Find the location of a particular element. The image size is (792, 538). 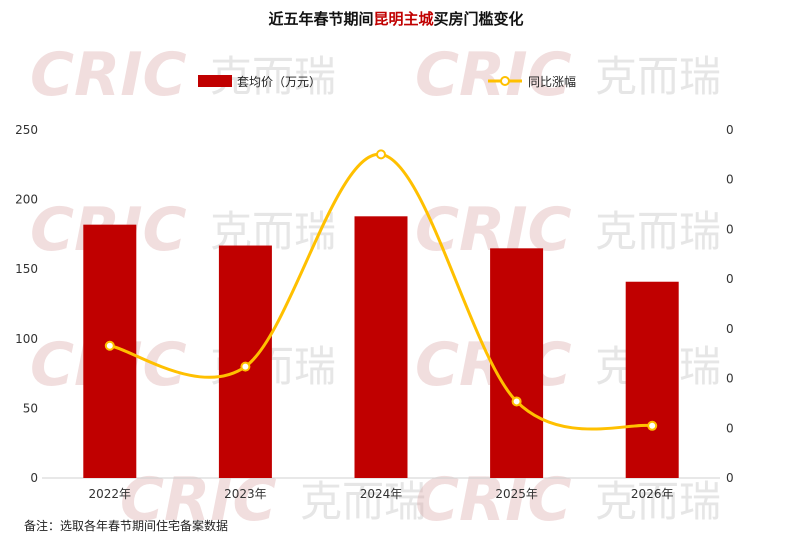

x-tick-label: 2022年 is located at coordinates (110, 494).